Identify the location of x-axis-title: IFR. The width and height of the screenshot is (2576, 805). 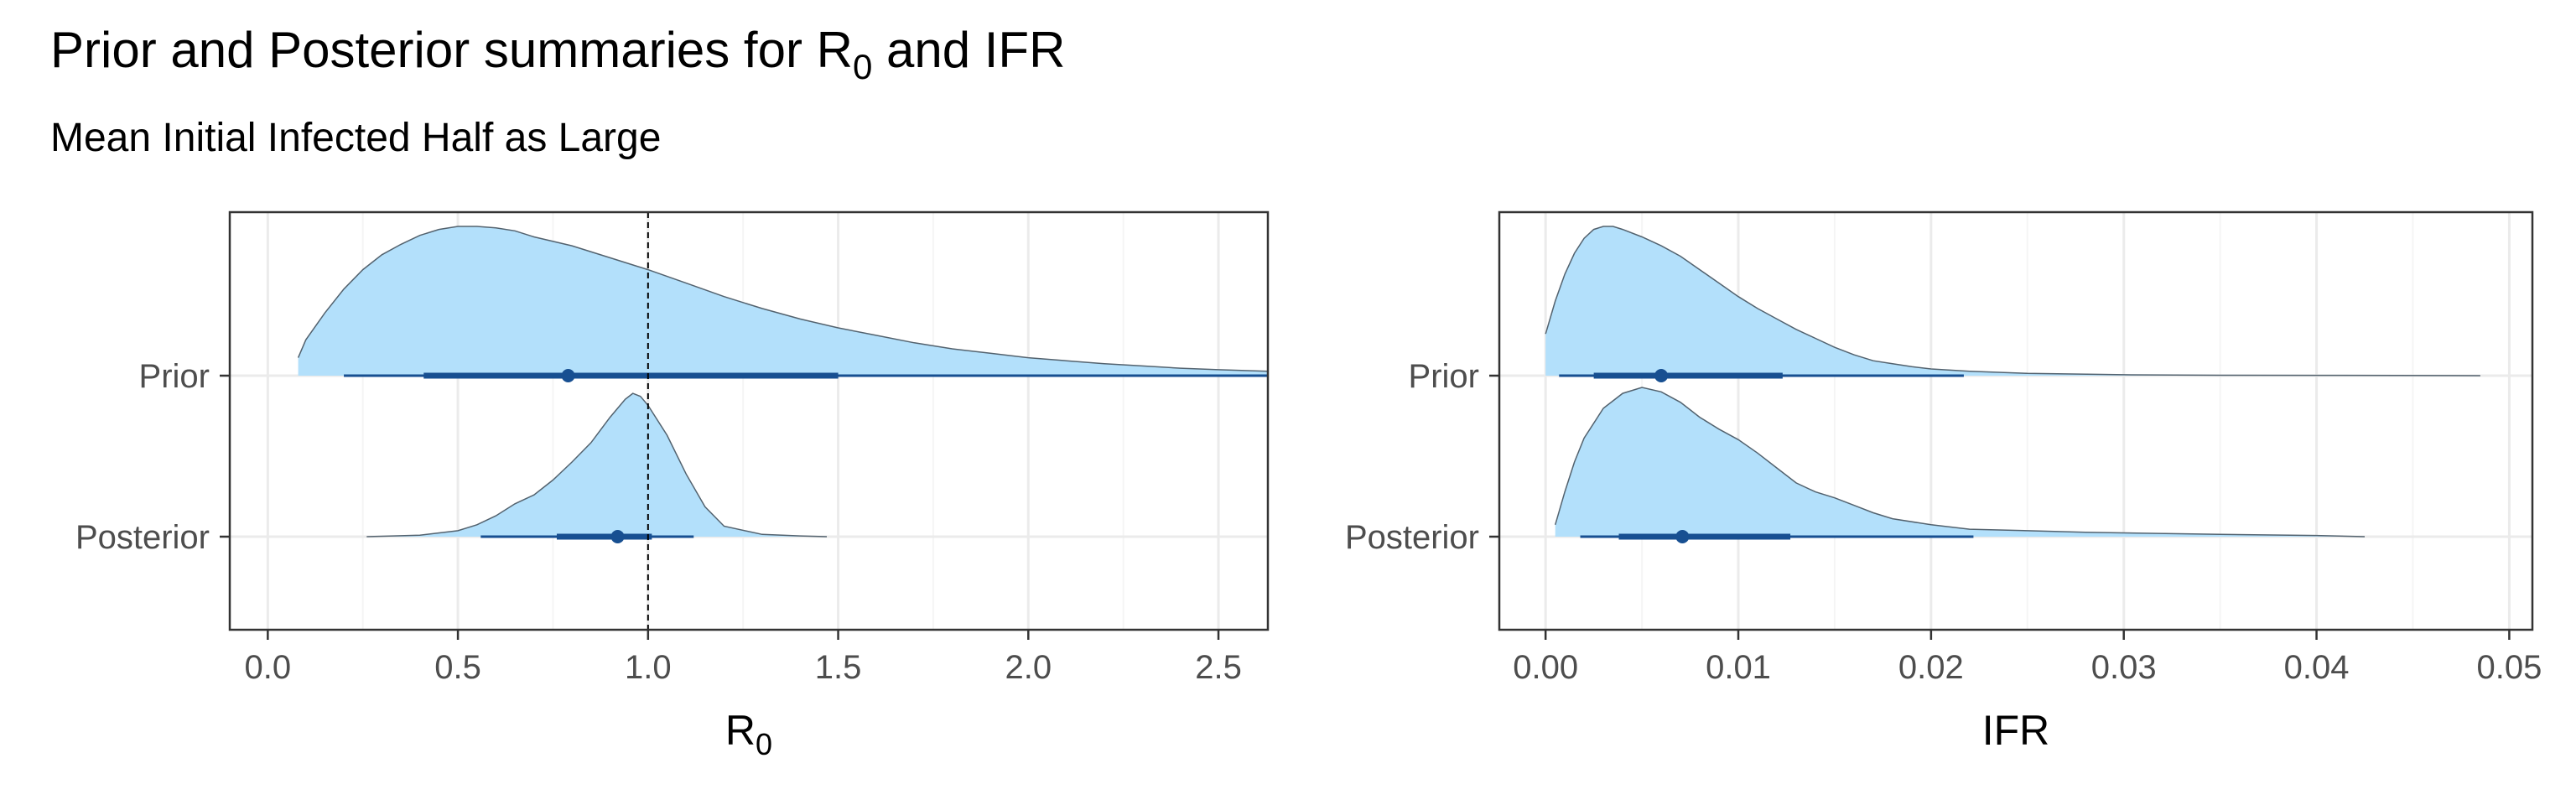
(2016, 730).